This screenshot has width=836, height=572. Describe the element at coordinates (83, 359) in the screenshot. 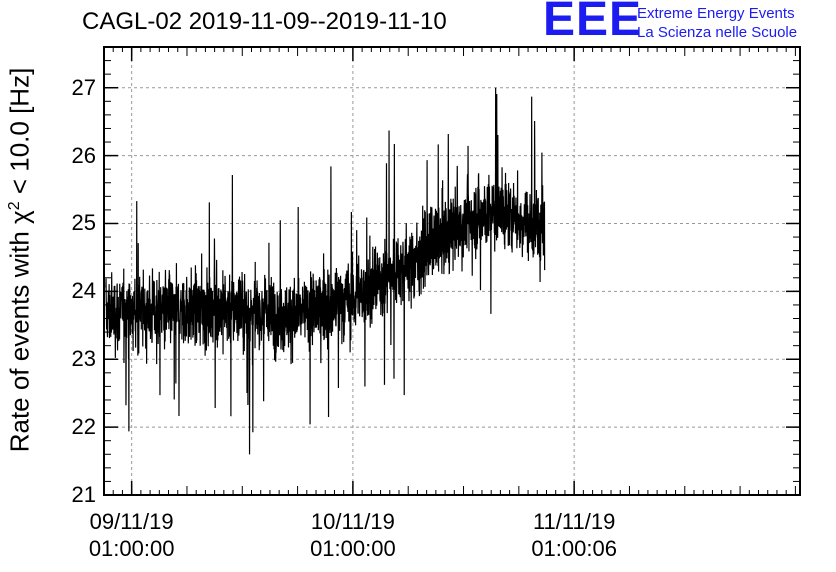

I see `y-tick-label: 23` at that location.